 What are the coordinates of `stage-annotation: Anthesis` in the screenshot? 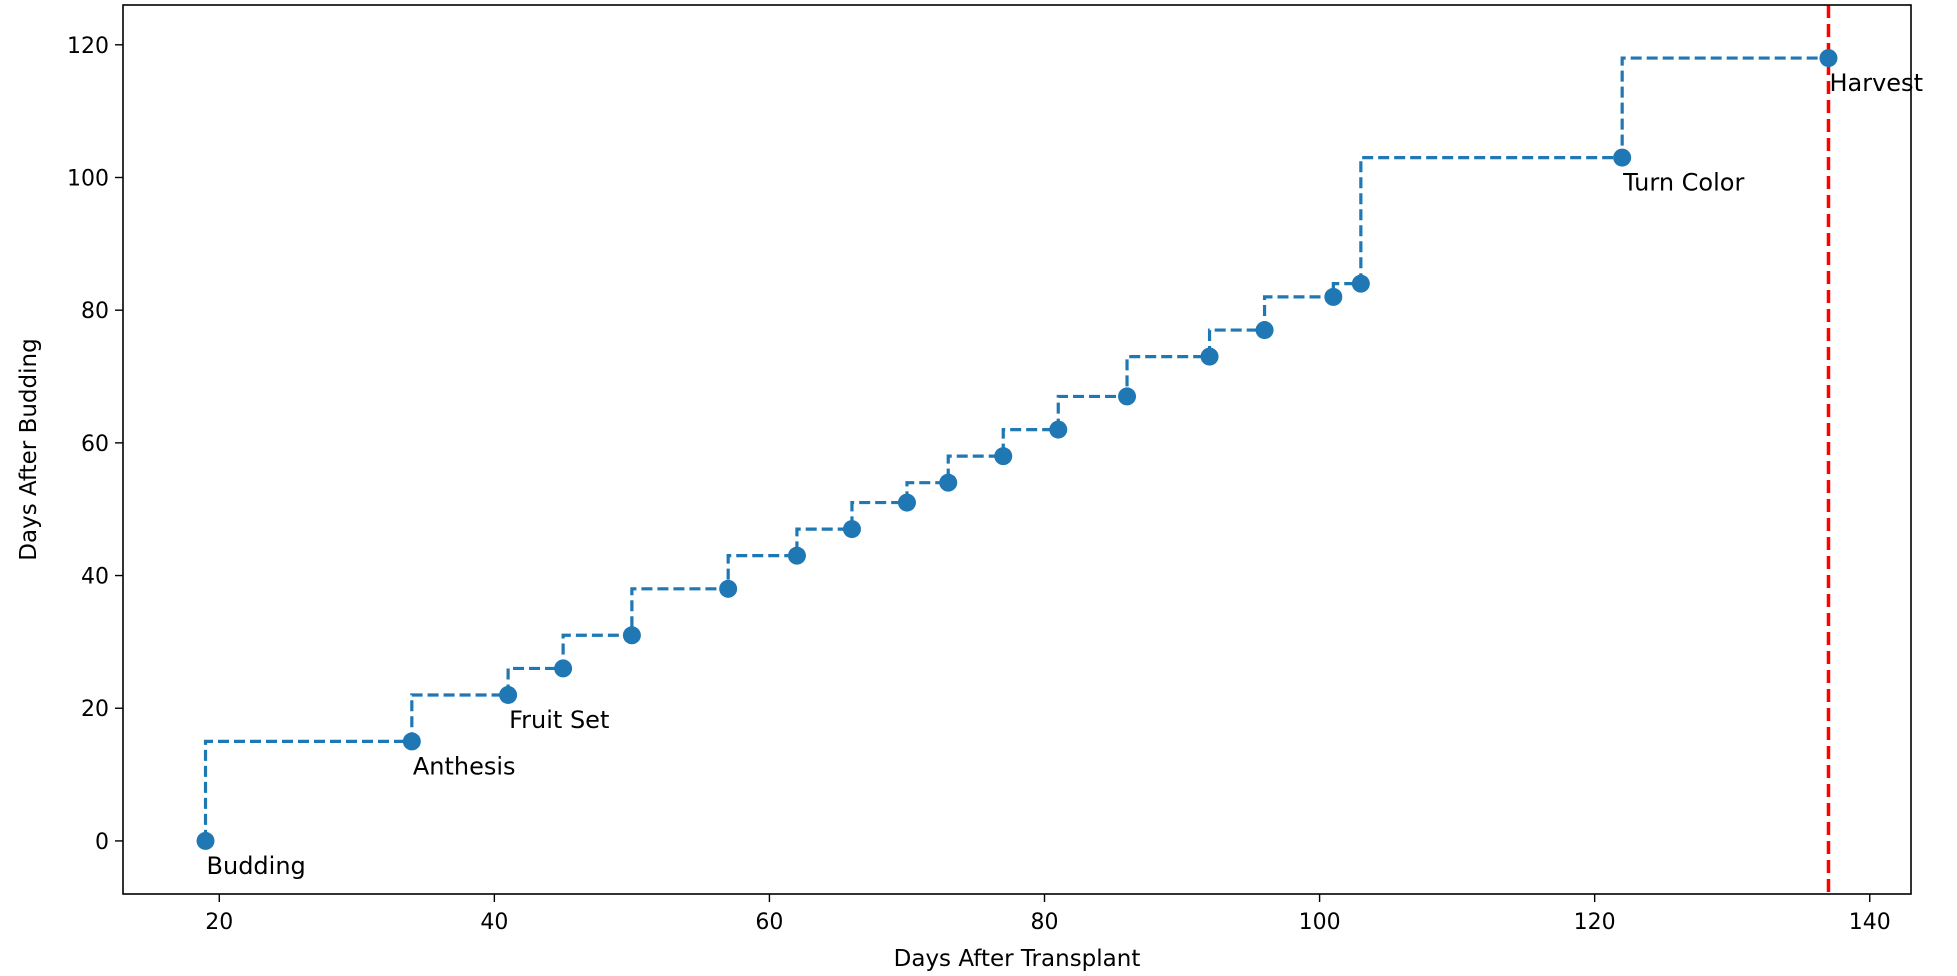 It's located at (464, 766).